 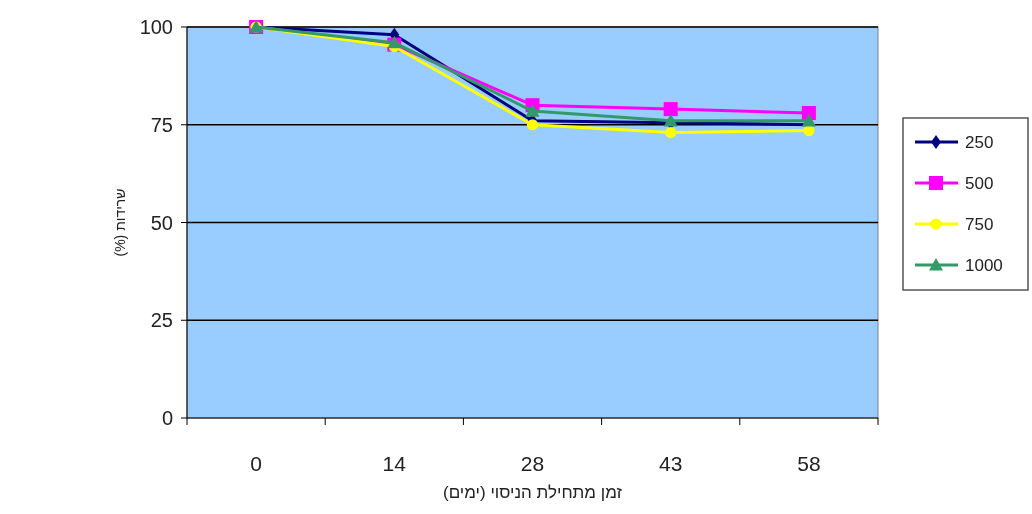 I want to click on x-tick-label: 0, so click(x=256, y=463).